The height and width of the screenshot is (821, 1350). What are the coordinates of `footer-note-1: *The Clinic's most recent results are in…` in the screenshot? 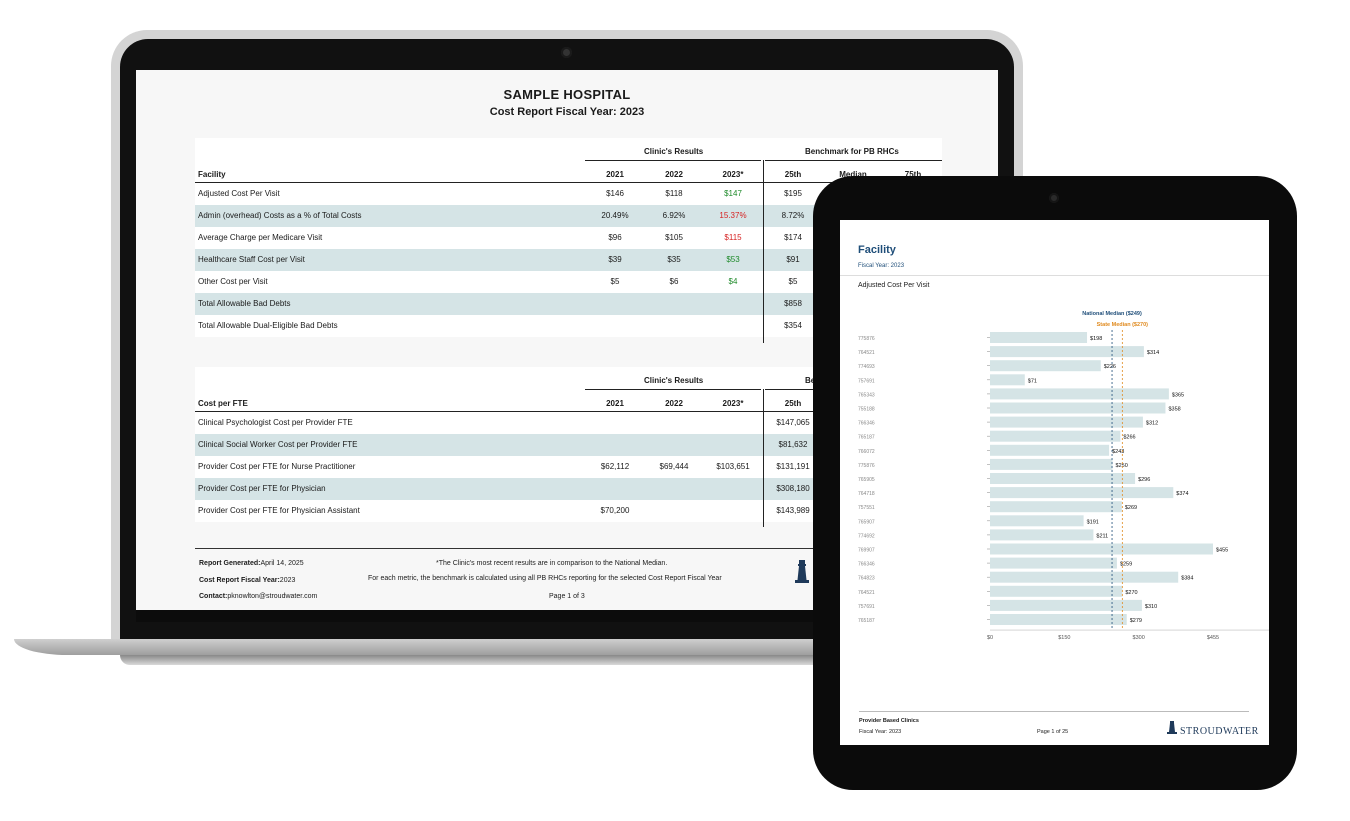 It's located at (552, 563).